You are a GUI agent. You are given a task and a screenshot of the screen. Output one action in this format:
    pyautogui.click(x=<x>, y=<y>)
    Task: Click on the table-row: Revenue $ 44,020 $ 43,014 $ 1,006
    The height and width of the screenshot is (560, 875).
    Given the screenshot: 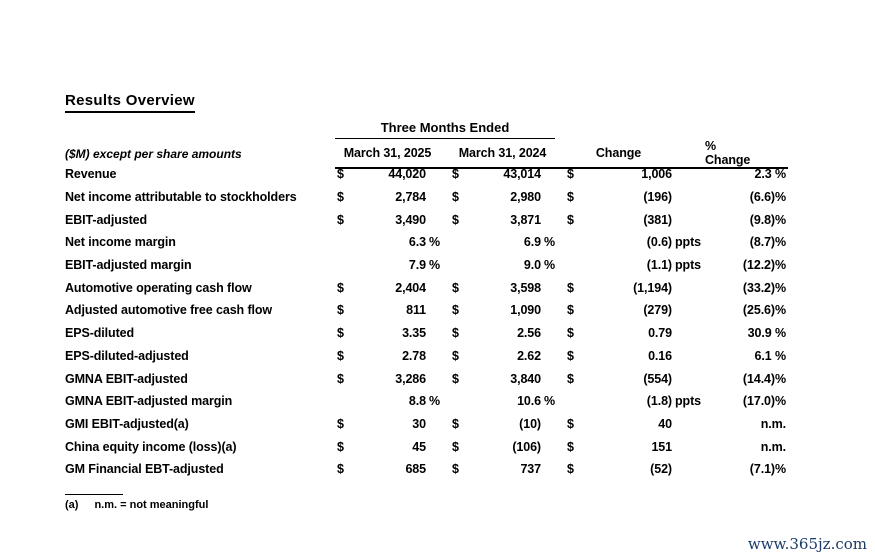 What is the action you would take?
    pyautogui.click(x=426, y=174)
    